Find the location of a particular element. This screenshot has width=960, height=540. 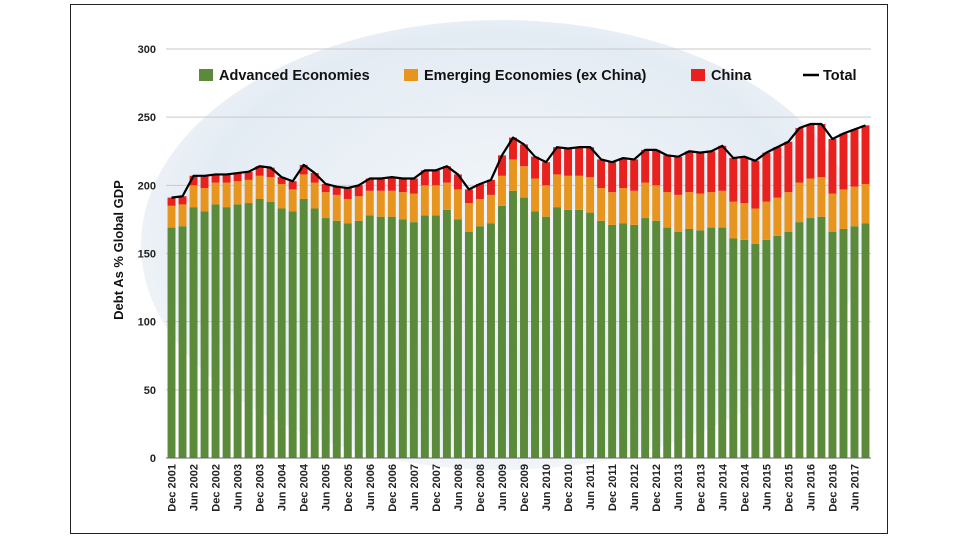

x-tick-label: Dec 2015 is located at coordinates (789, 488).